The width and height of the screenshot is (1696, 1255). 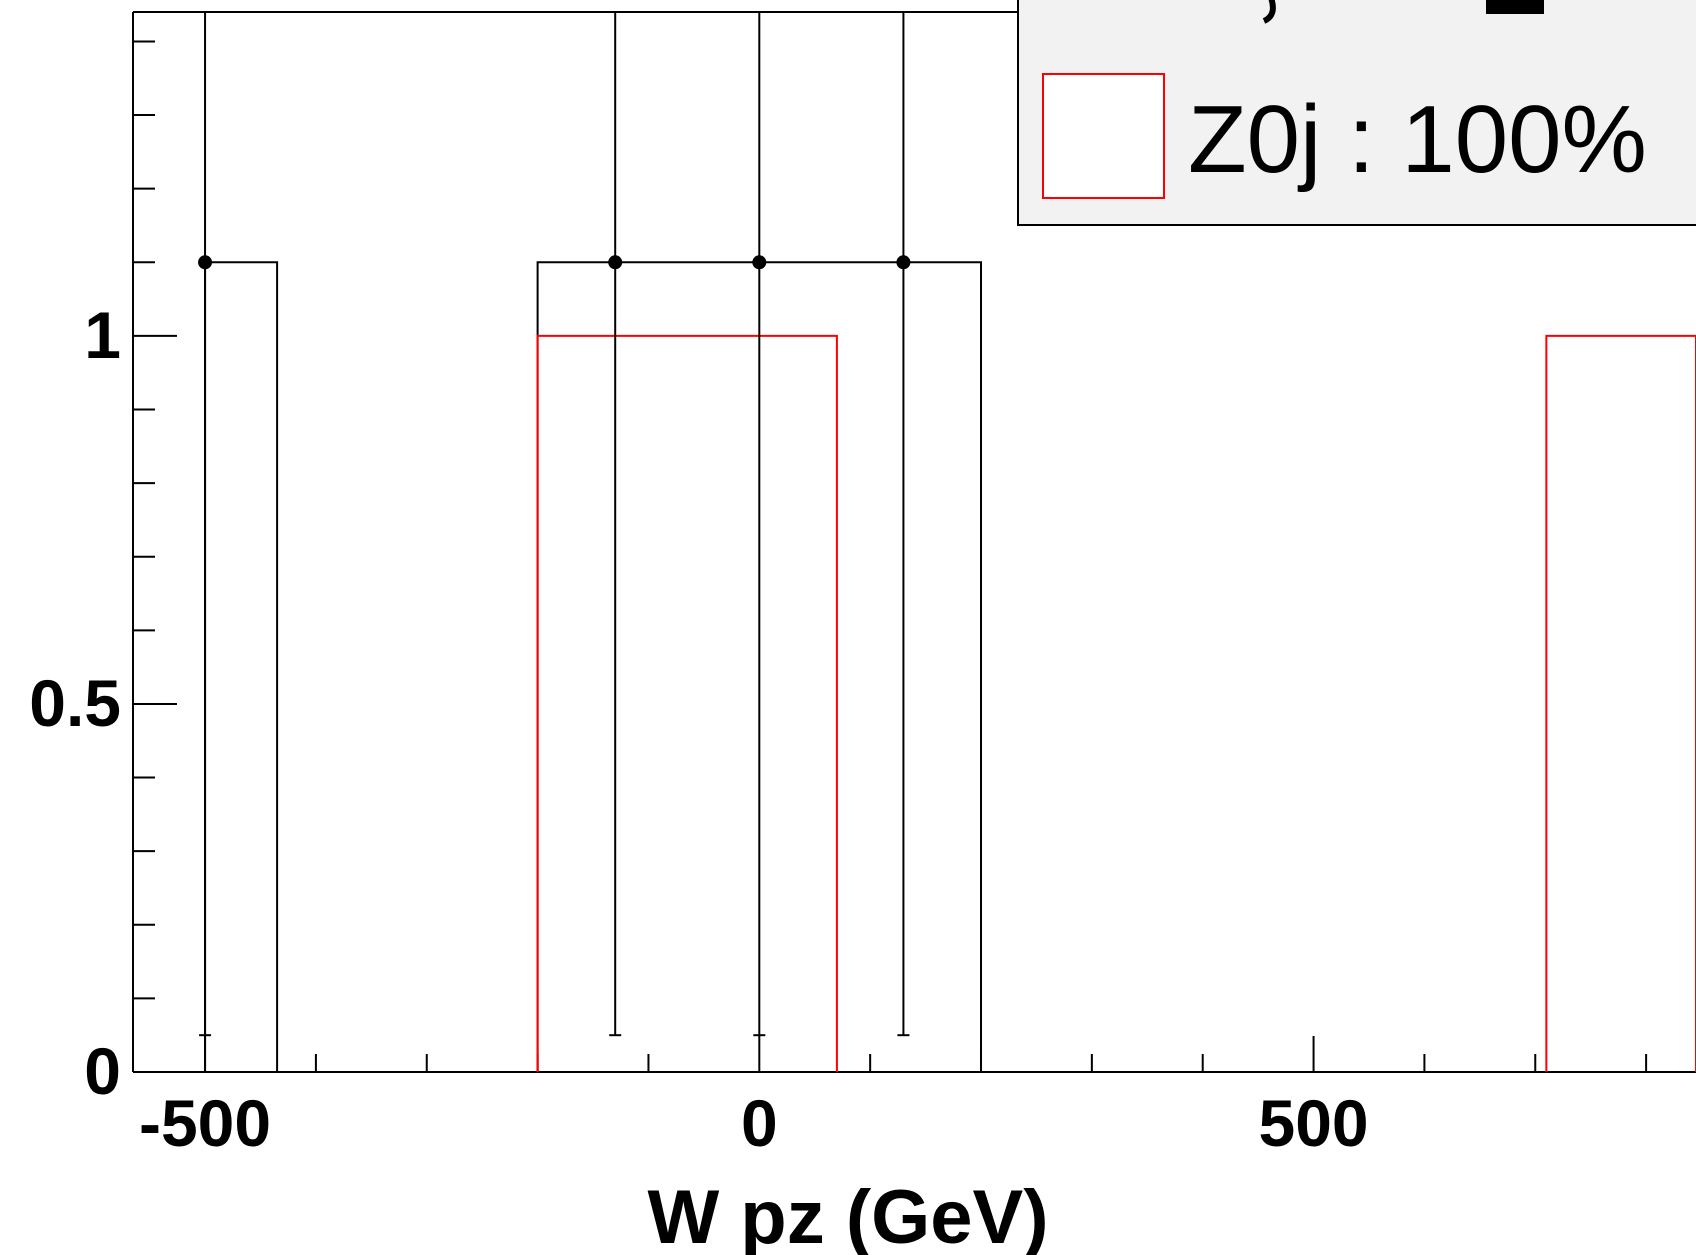 What do you see at coordinates (759, 1123) in the screenshot?
I see `x-tick-label: 0` at bounding box center [759, 1123].